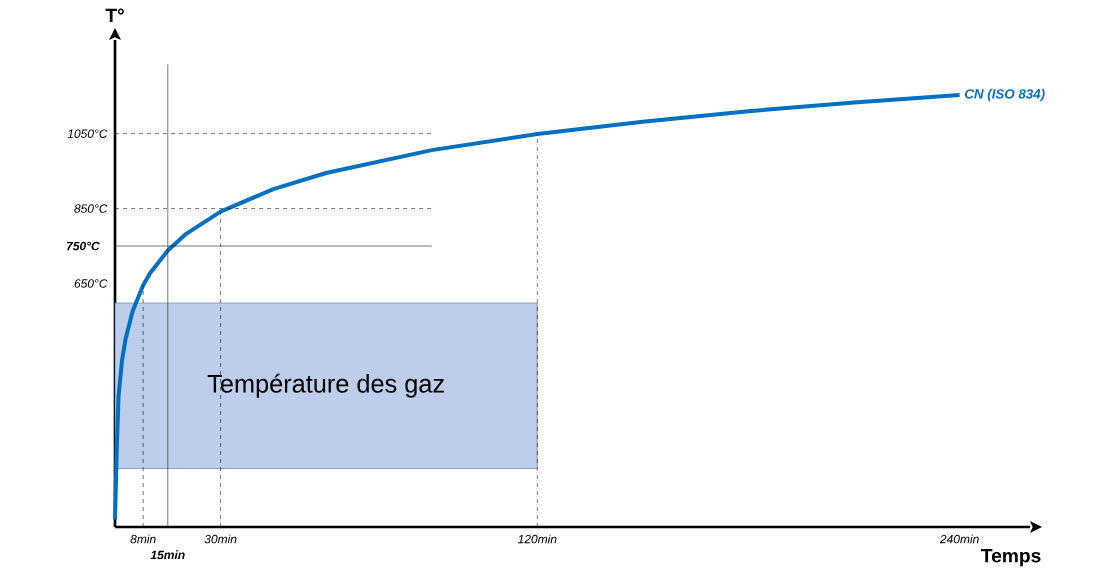 The width and height of the screenshot is (1109, 573). Describe the element at coordinates (537, 539) in the screenshot. I see `x-tick-label: 120min` at that location.